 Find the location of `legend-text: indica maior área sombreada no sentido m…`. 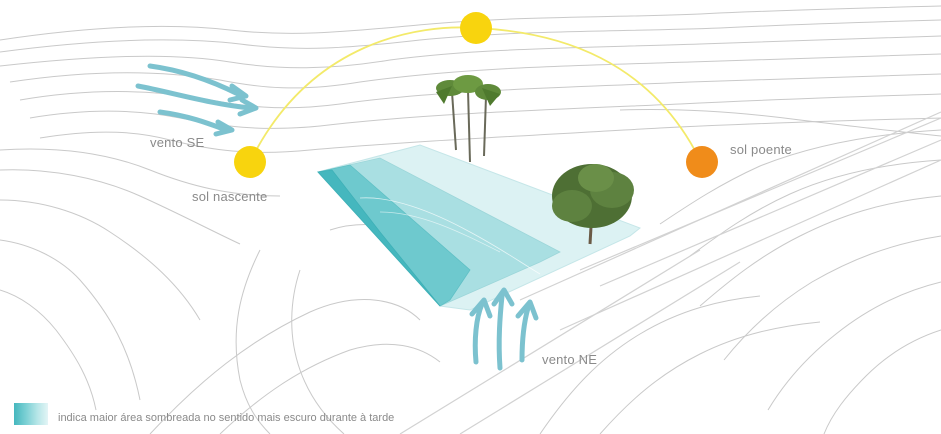

legend-text: indica maior área sombreada no sentido m… is located at coordinates (226, 418).